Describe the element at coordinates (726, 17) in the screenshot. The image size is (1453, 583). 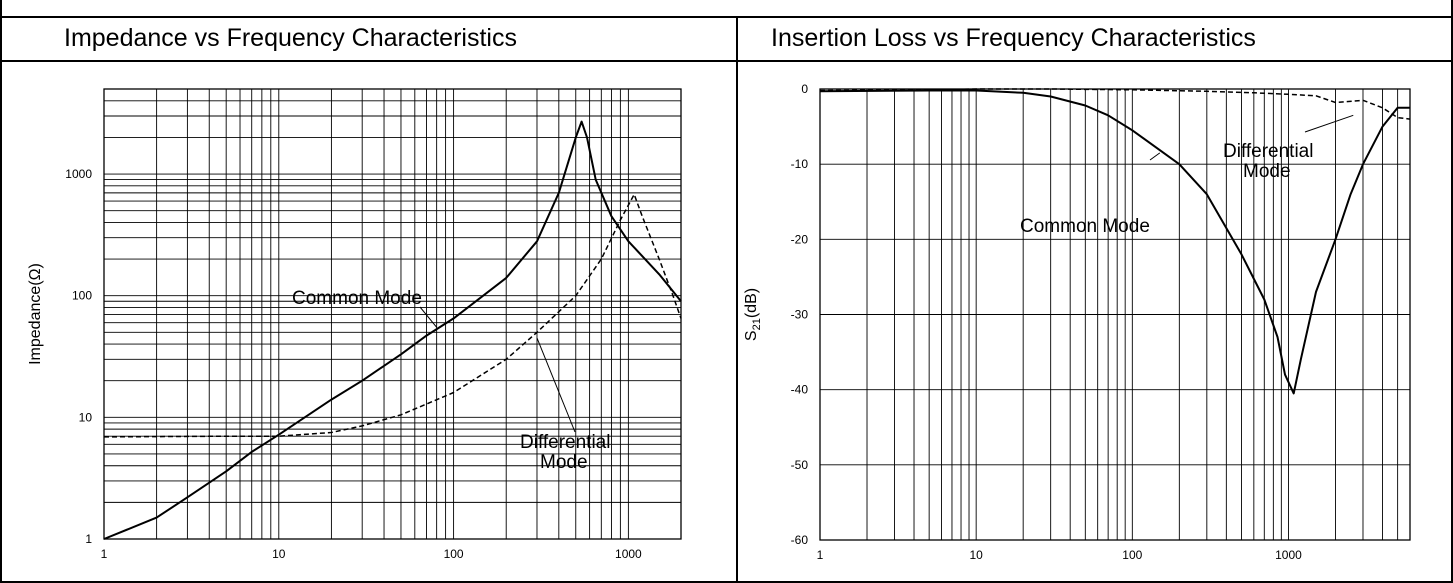
I see `top-rule` at that location.